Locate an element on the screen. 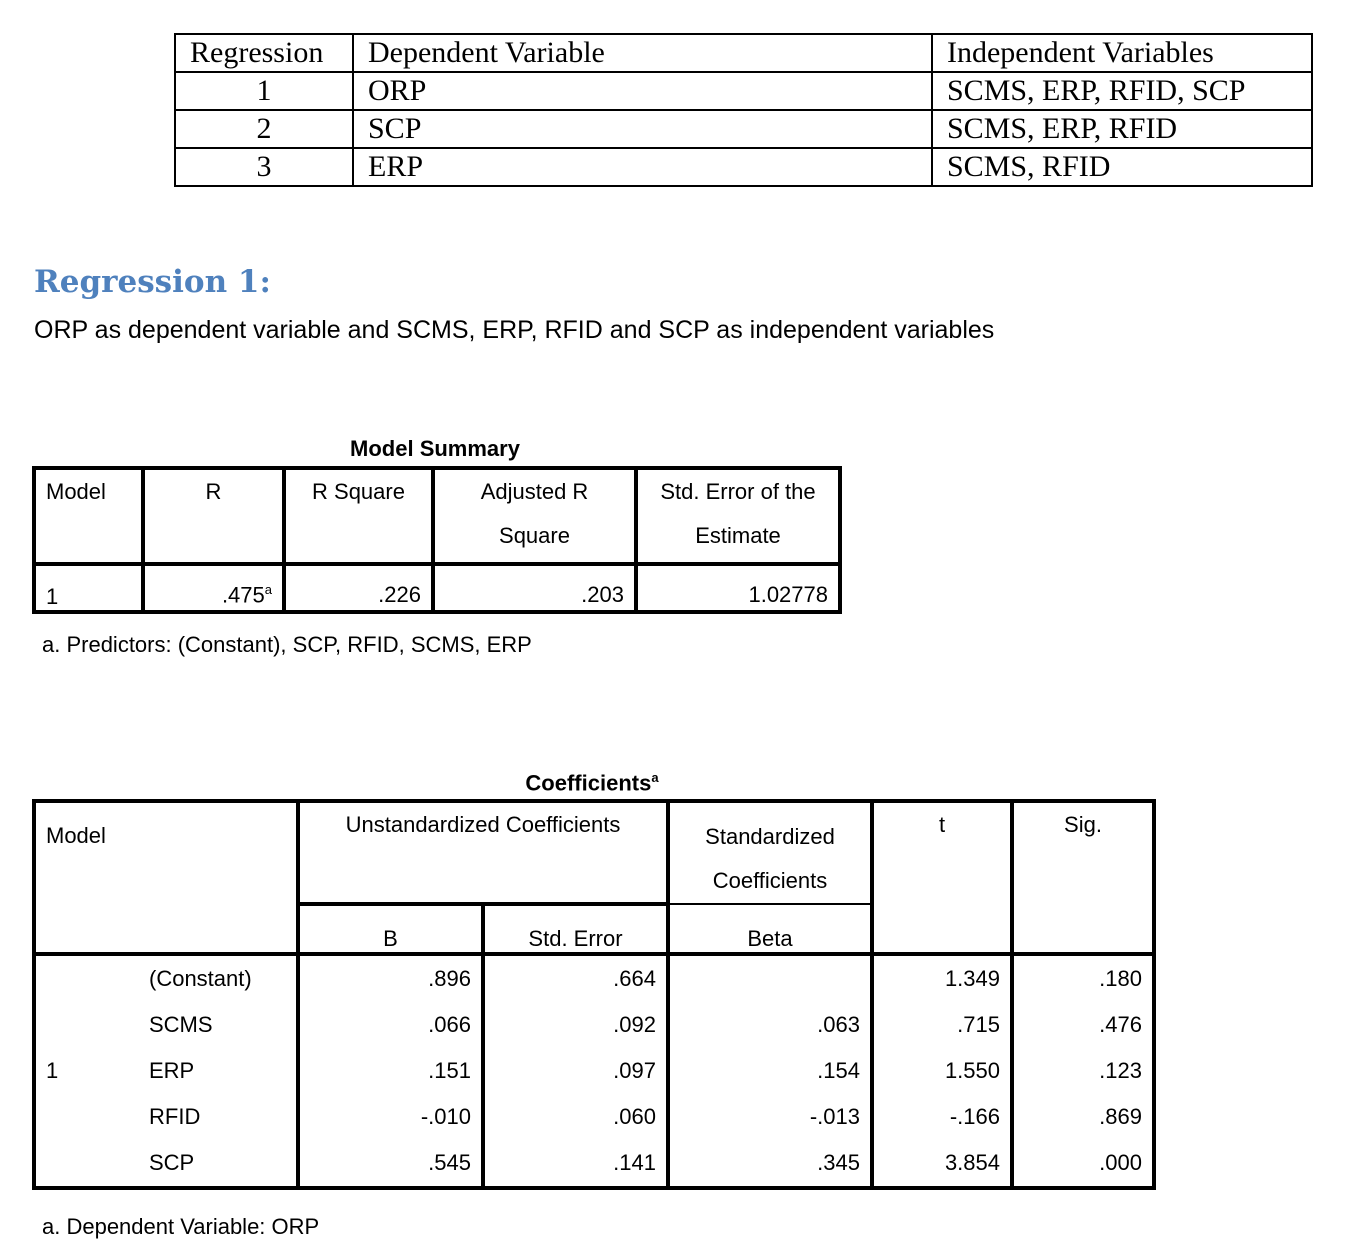 This screenshot has height=1259, width=1348. cell: SCMS, ERP, RFID, SCP is located at coordinates (1122, 91).